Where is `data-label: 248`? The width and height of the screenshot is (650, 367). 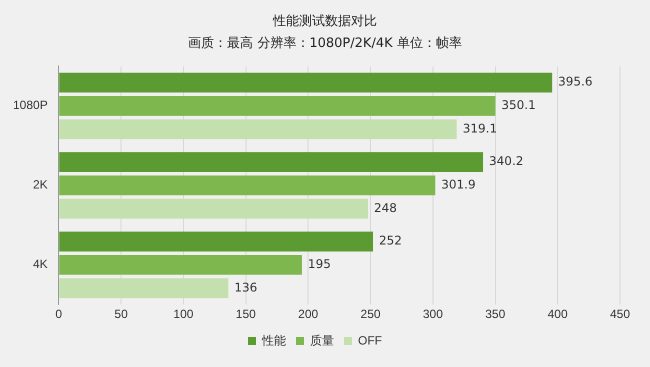 data-label: 248 is located at coordinates (385, 207).